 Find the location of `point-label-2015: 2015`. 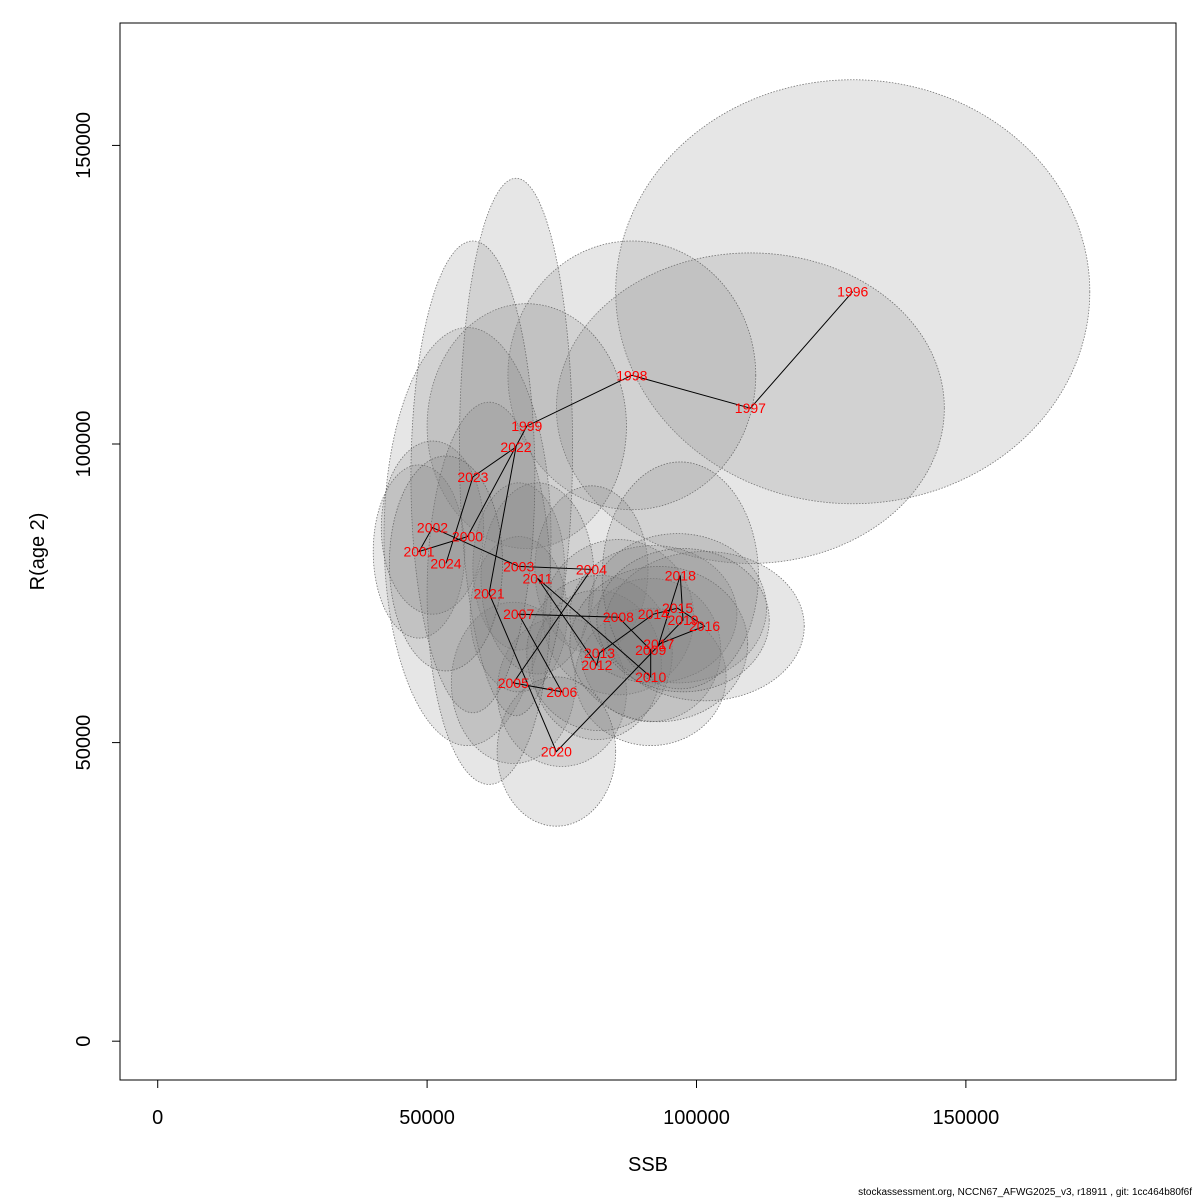

point-label-2015: 2015 is located at coordinates (677, 608).